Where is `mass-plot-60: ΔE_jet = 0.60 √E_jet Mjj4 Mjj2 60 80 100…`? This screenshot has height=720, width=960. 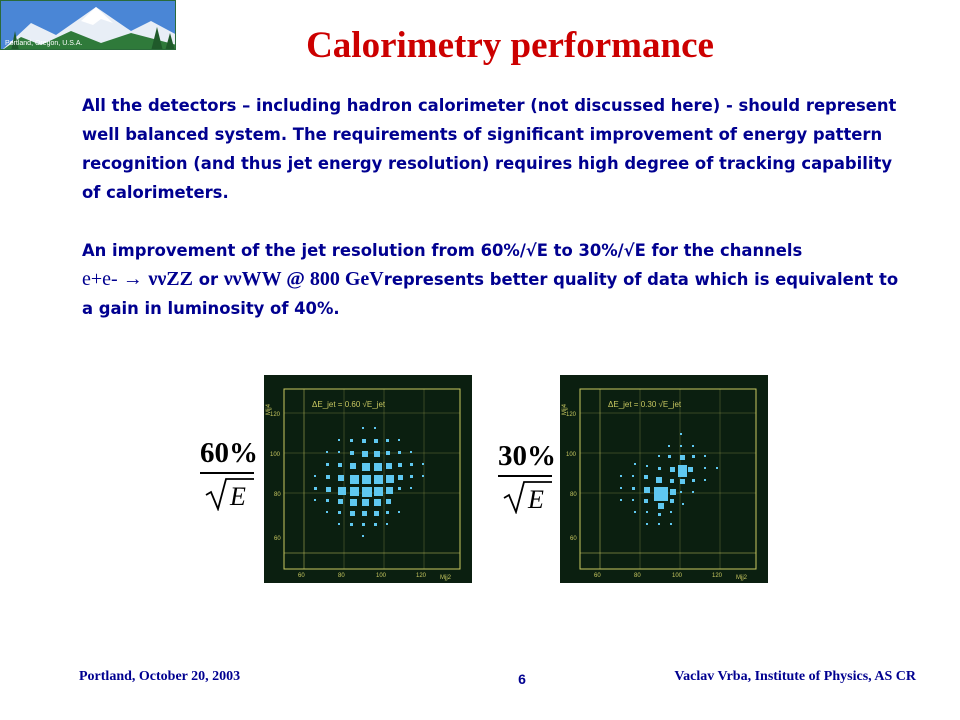
mass-plot-60: ΔE_jet = 0.60 √E_jet Mjj4 Mjj2 60 80 100… is located at coordinates (368, 479).